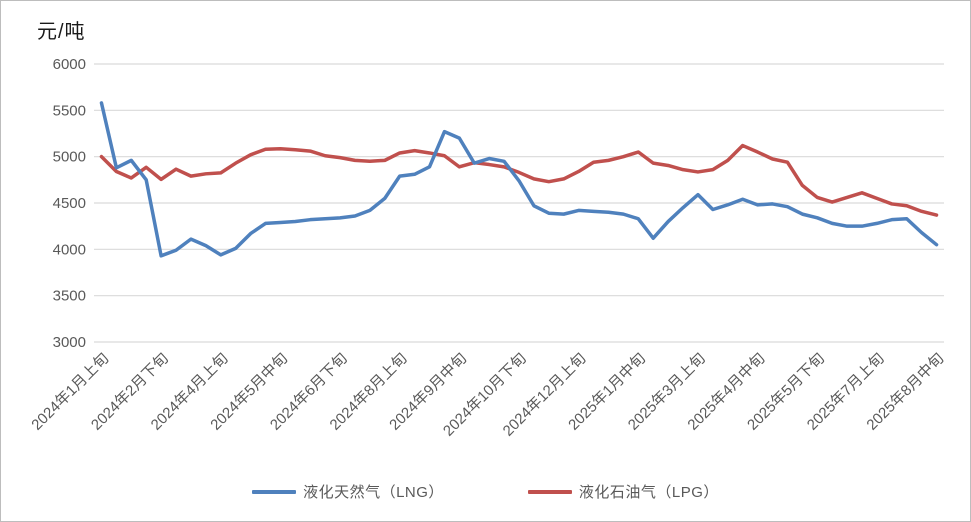 The width and height of the screenshot is (971, 522). Describe the element at coordinates (69, 342) in the screenshot. I see `y-tick-label: 3000` at that location.